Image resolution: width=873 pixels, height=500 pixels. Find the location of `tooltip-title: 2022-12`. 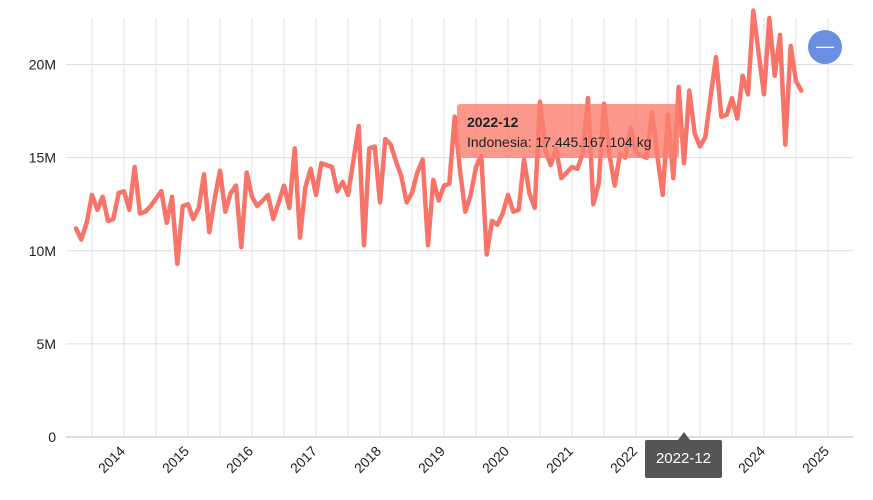

tooltip-title: 2022-12 is located at coordinates (493, 122).